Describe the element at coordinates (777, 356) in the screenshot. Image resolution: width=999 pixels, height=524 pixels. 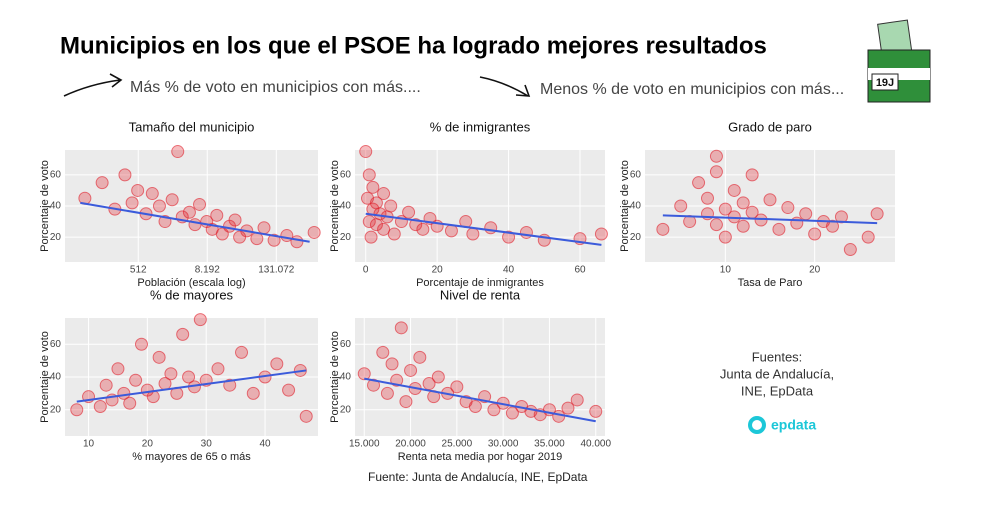
I see `sources-line: Fuentes:` at that location.